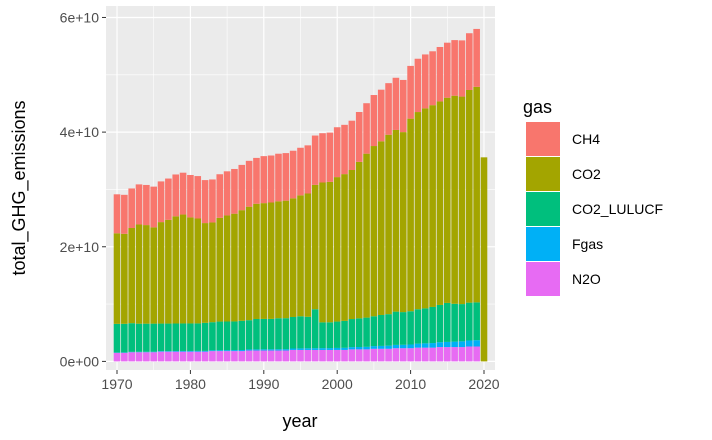  I want to click on legend-key-fgas, so click(543, 244).